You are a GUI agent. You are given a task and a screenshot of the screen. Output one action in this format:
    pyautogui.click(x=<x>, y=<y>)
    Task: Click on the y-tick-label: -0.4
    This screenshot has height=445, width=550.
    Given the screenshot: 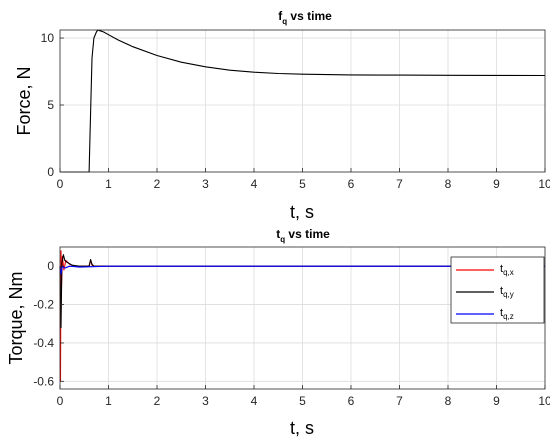 What is the action you would take?
    pyautogui.click(x=43, y=343)
    